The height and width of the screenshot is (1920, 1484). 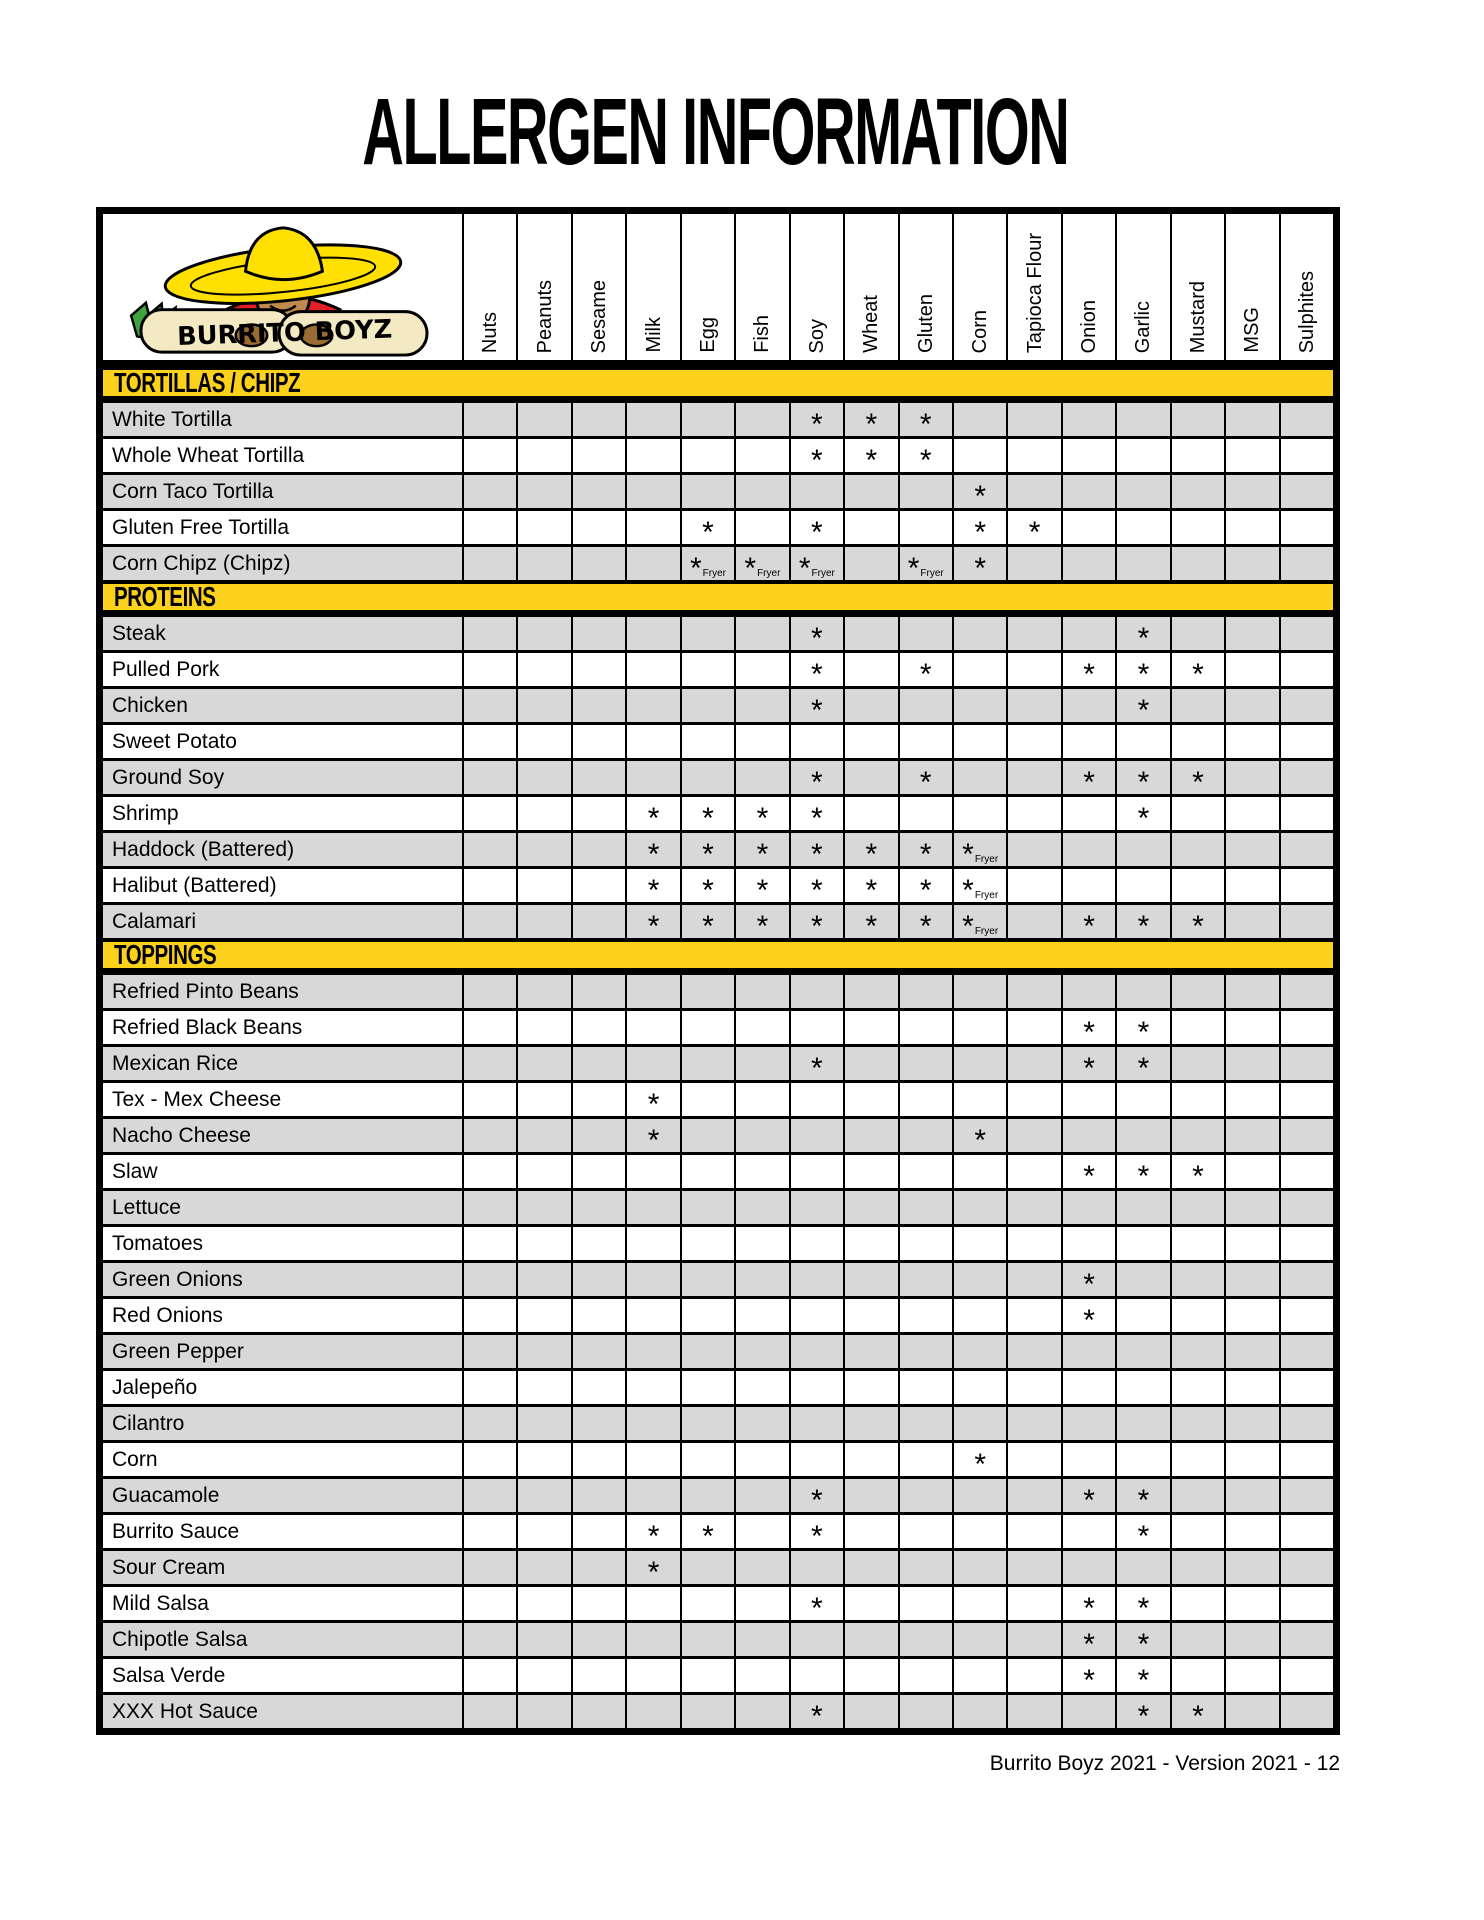 What do you see at coordinates (139, 633) in the screenshot?
I see `row-label: Steak` at bounding box center [139, 633].